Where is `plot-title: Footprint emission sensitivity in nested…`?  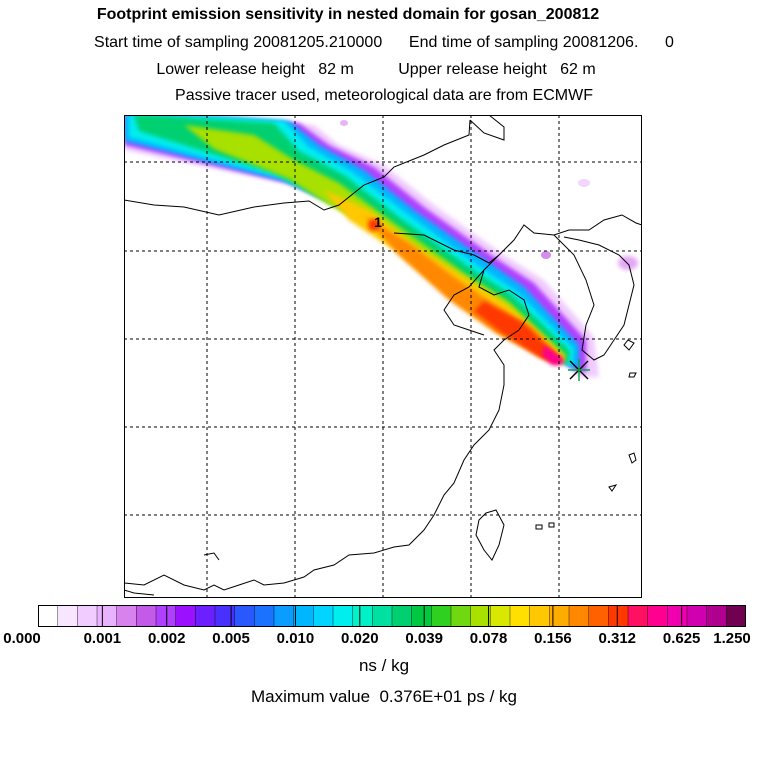 plot-title: Footprint emission sensitivity in nested… is located at coordinates (348, 14).